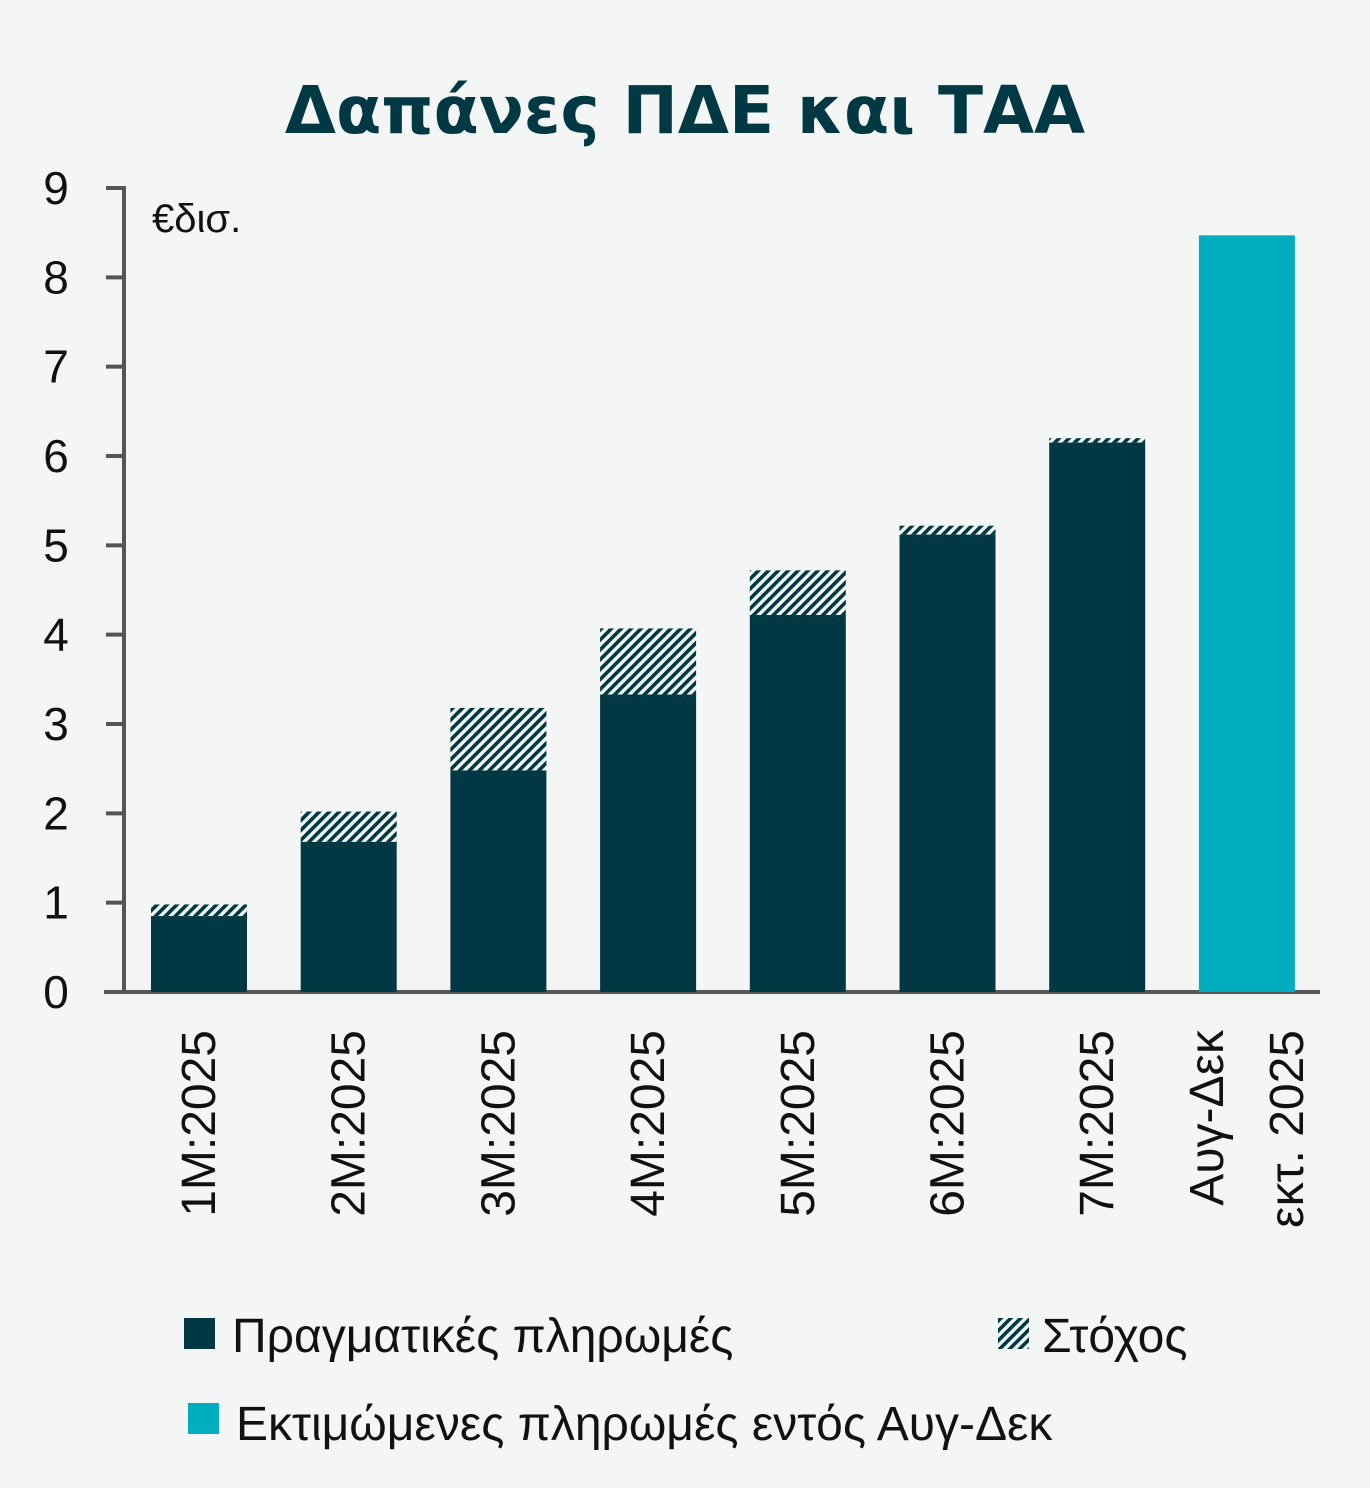 This screenshot has height=1488, width=1370. What do you see at coordinates (56, 545) in the screenshot?
I see `y-tick-label: 5` at bounding box center [56, 545].